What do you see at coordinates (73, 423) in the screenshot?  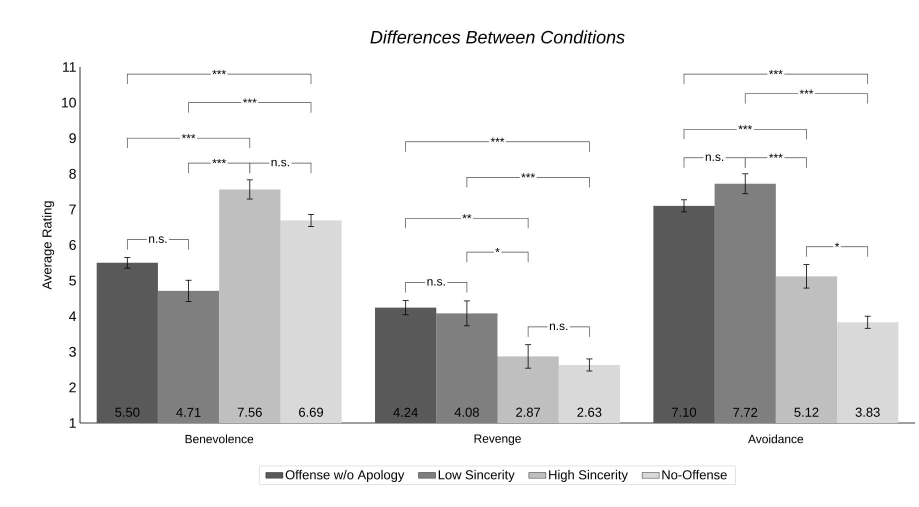 I see `y-tick-label: 1` at bounding box center [73, 423].